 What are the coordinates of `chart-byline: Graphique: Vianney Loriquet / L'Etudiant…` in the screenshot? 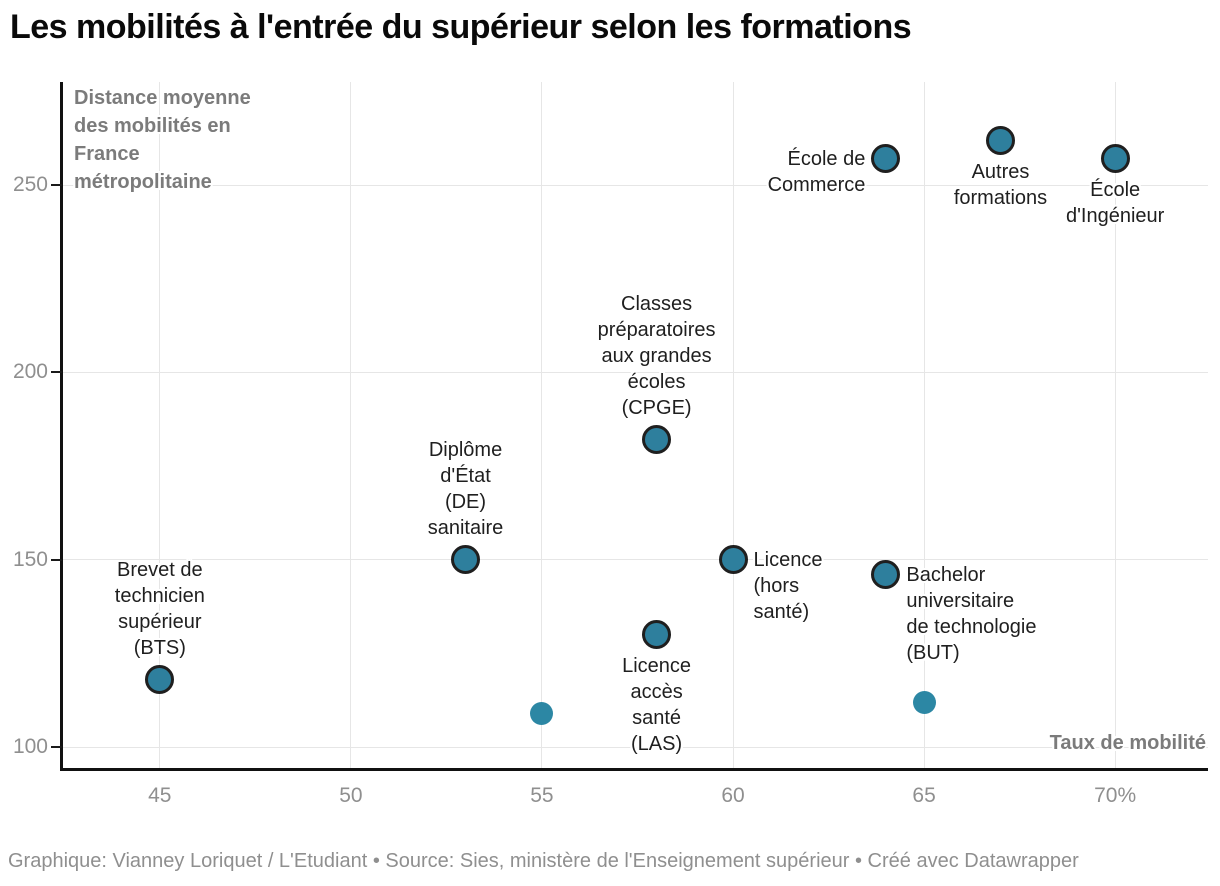 It's located at (543, 861).